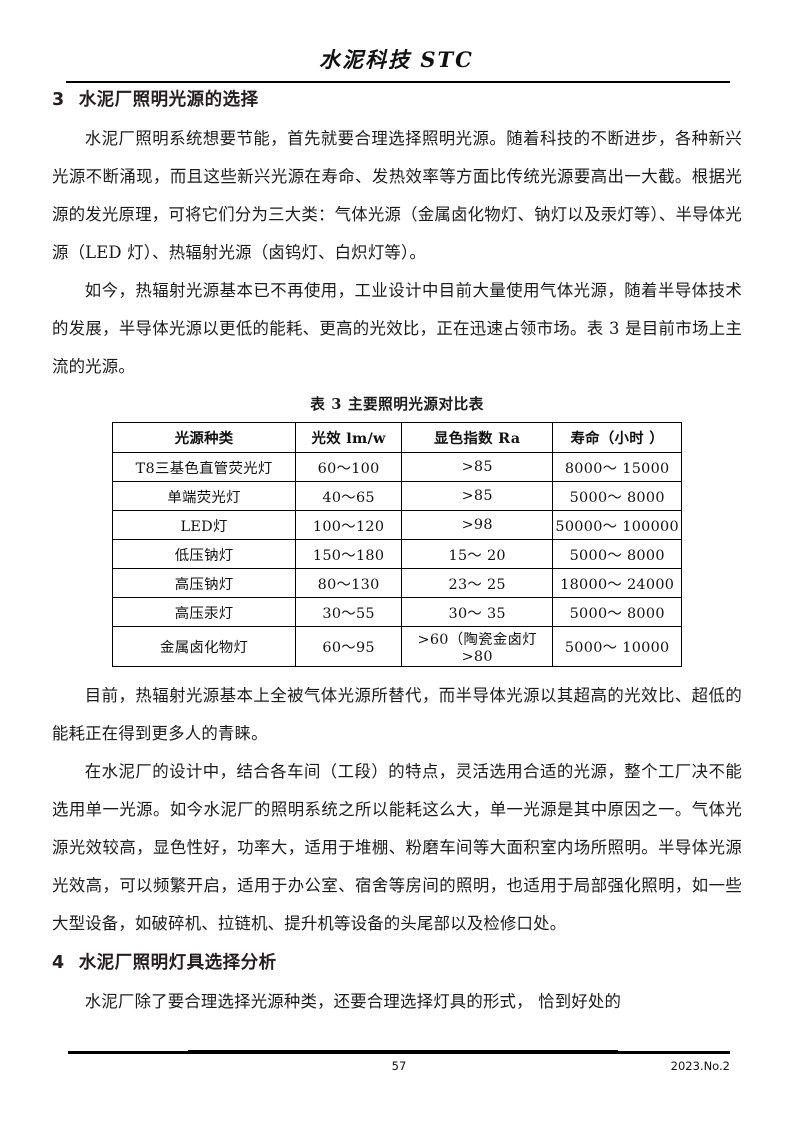  Describe the element at coordinates (617, 646) in the screenshot. I see `cell-lifetime: 5000～ 10000` at that location.